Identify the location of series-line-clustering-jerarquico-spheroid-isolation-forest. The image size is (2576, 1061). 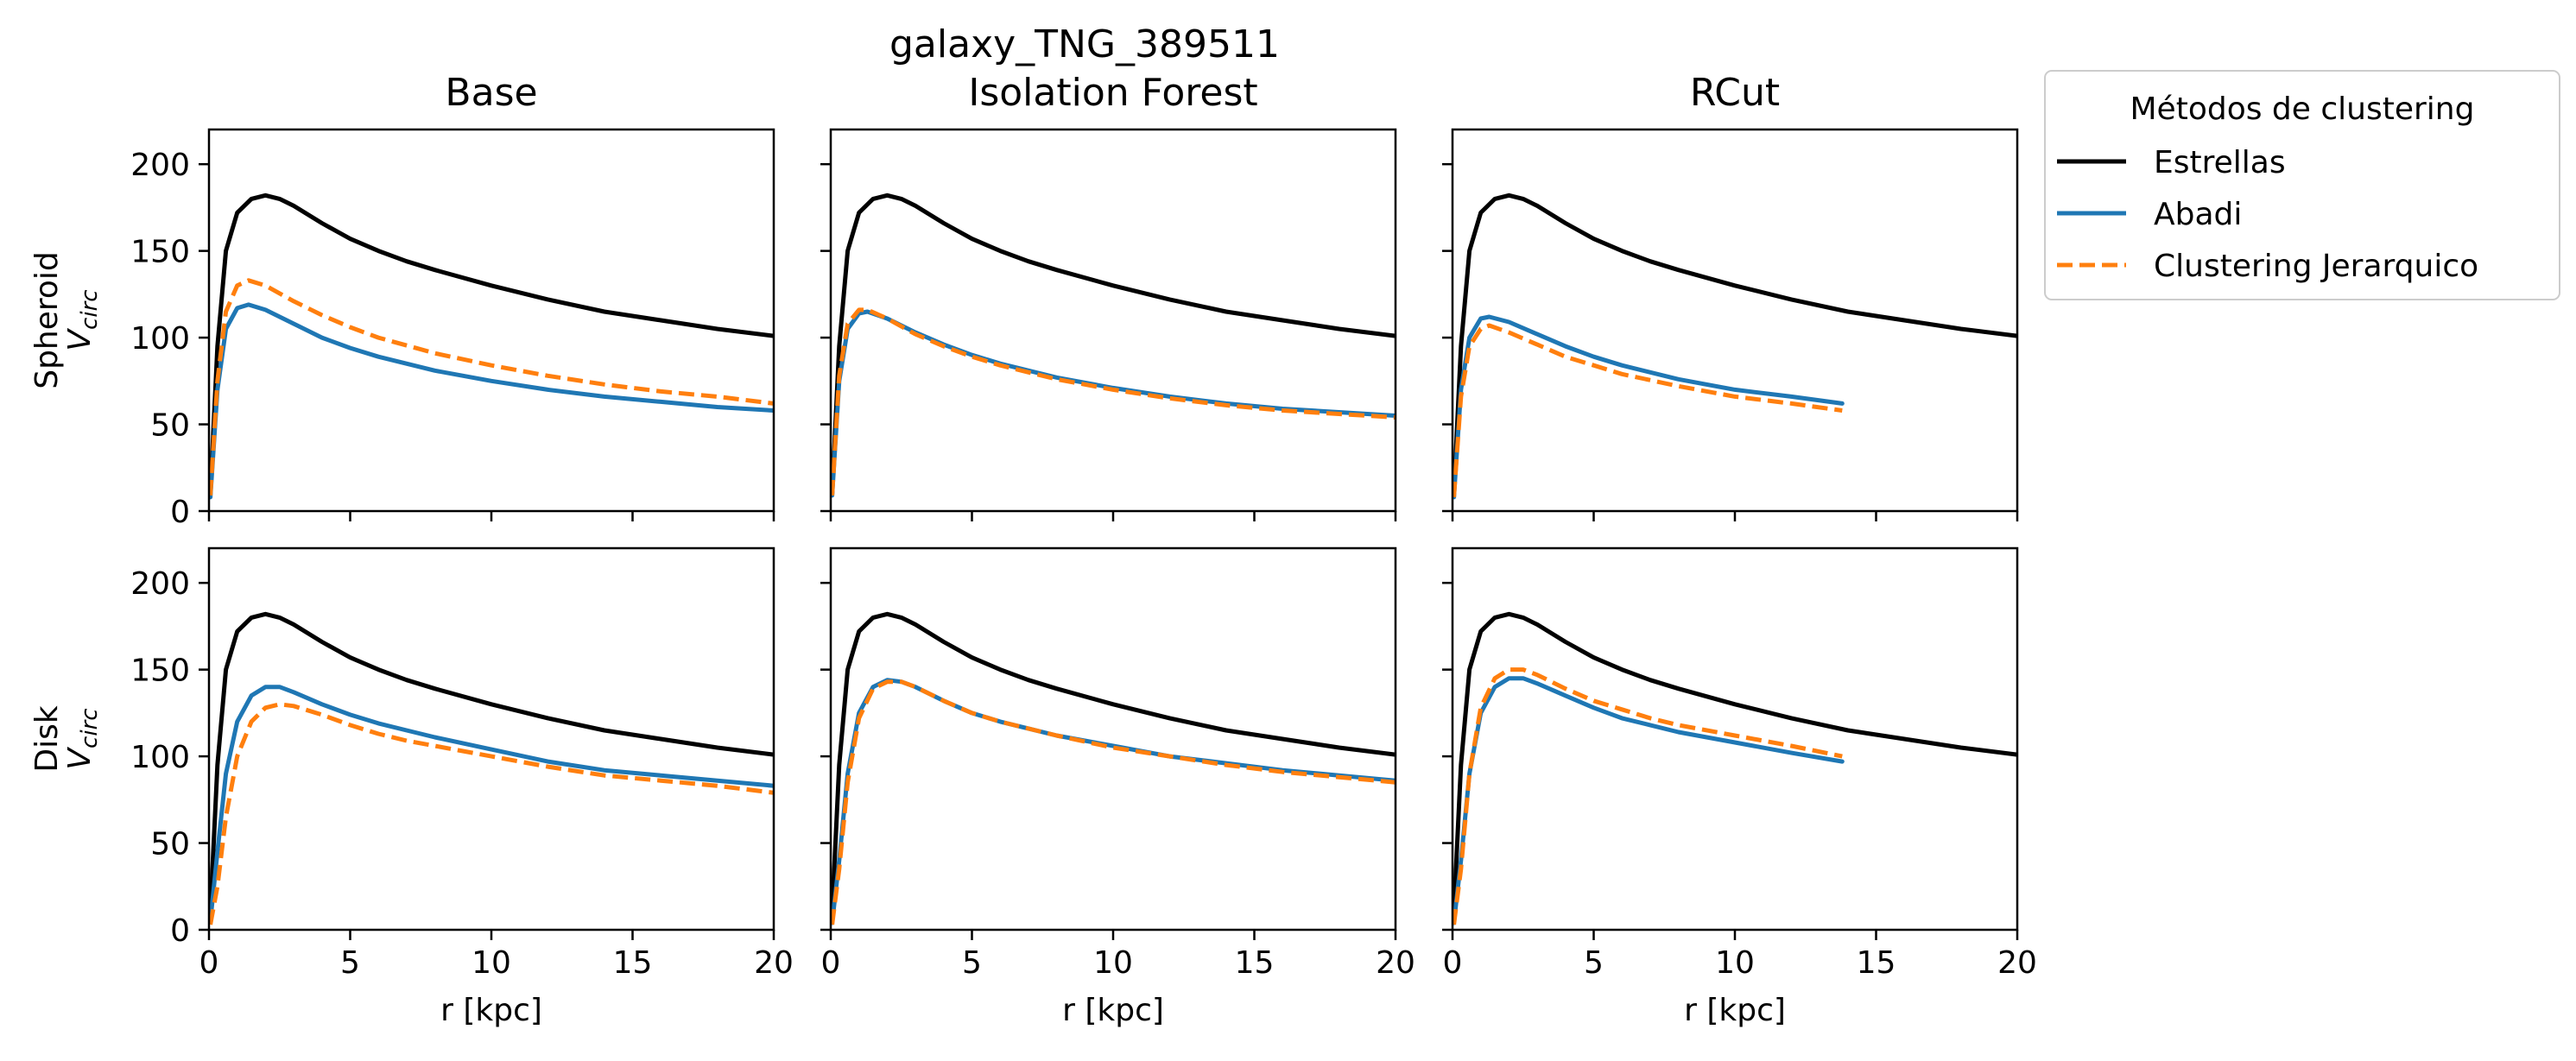
(1113, 401).